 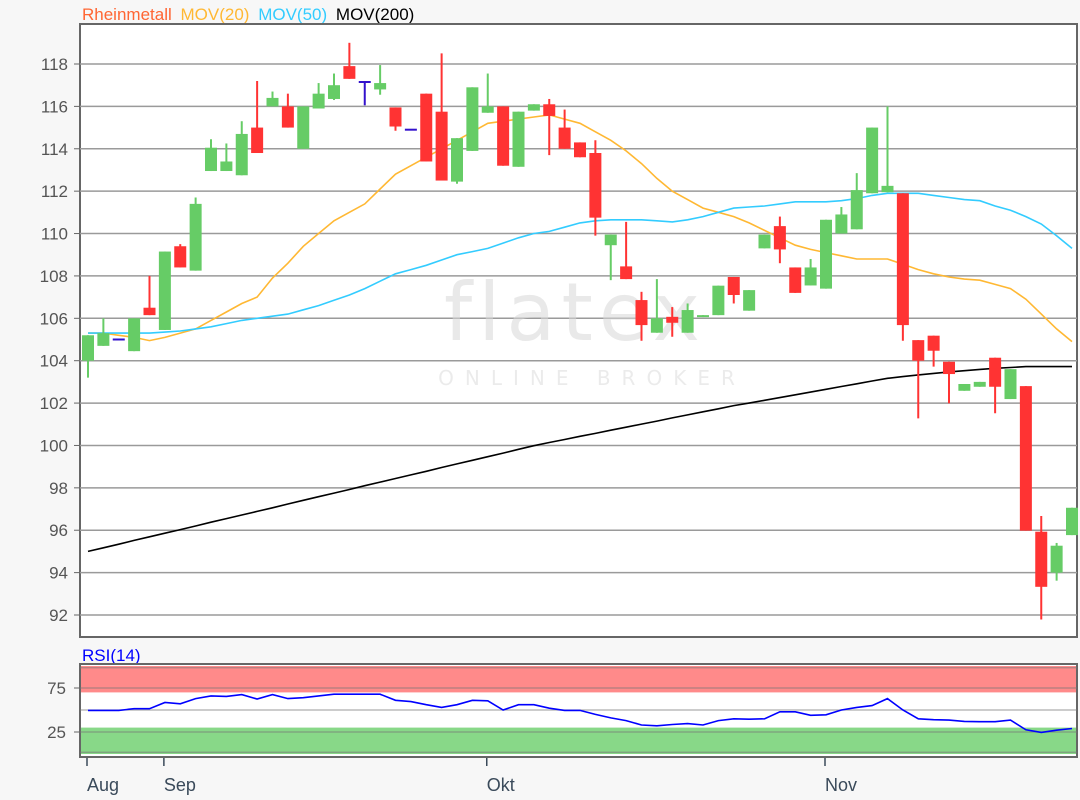 What do you see at coordinates (375, 14) in the screenshot?
I see `legend-mov200: MOV(200)` at bounding box center [375, 14].